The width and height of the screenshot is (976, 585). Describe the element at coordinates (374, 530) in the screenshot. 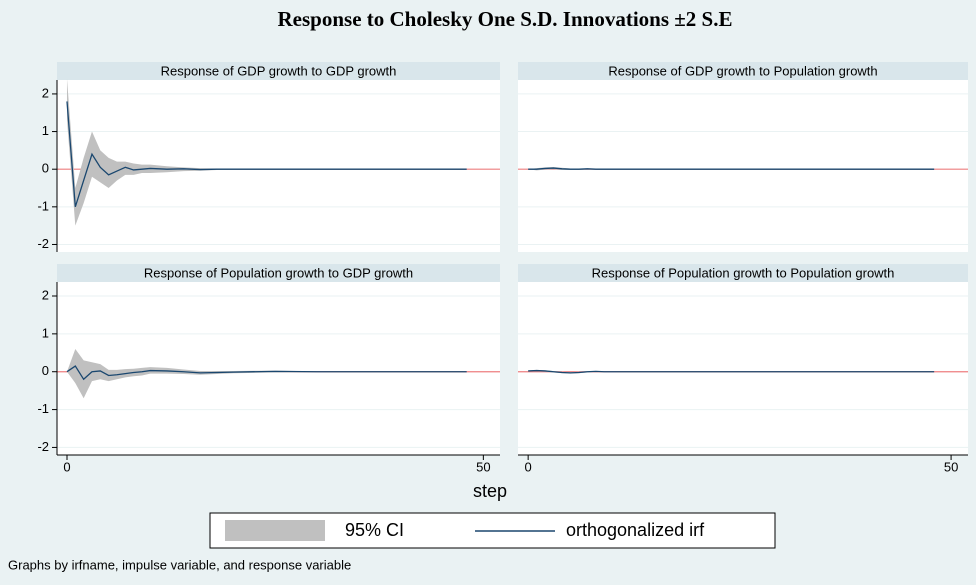

I see `legend-label: 95% CI` at that location.